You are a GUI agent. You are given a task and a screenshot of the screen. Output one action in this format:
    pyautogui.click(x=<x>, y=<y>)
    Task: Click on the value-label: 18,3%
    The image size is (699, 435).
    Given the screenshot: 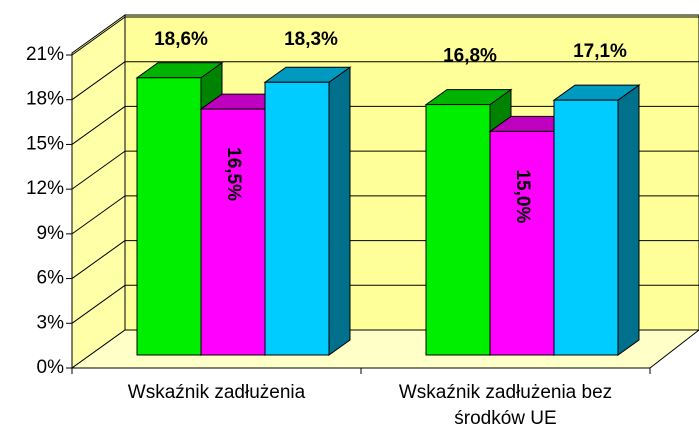 What is the action you would take?
    pyautogui.click(x=311, y=39)
    